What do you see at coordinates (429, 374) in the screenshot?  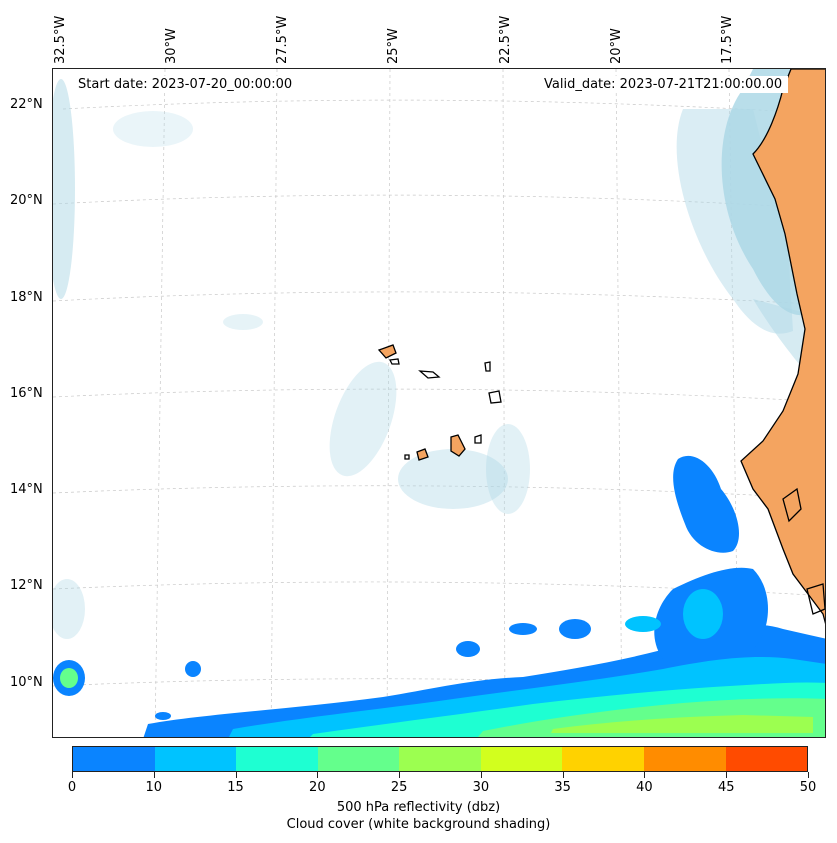 I see `coast-sao-nicolau` at bounding box center [429, 374].